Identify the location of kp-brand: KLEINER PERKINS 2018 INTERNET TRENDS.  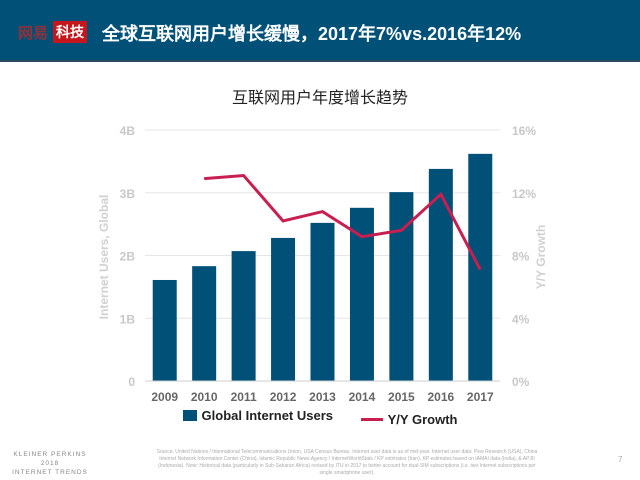
(50, 463).